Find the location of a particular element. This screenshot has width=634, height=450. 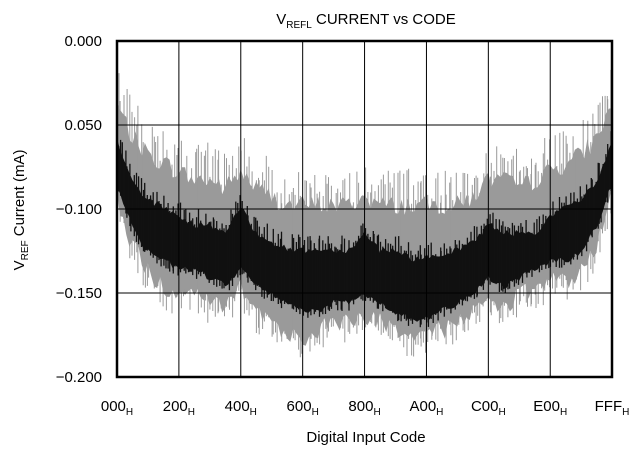

y-tick-label: 0.050 is located at coordinates (83, 125).